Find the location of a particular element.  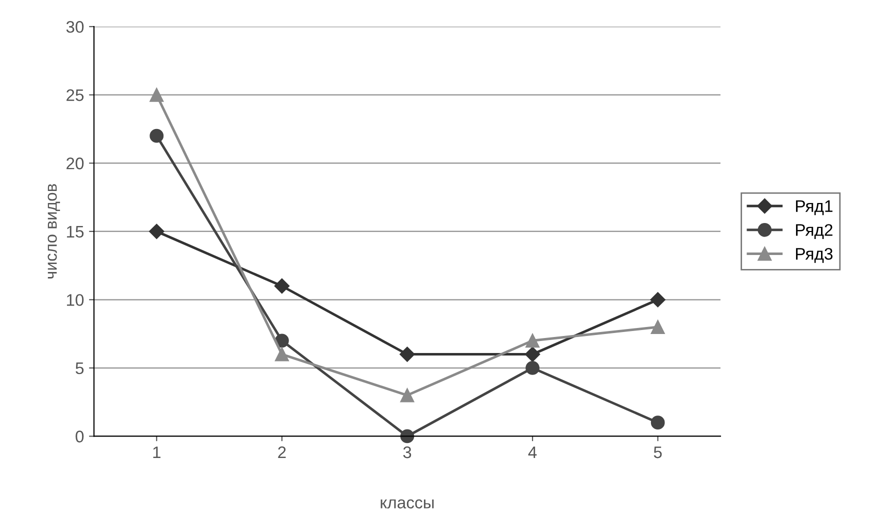

legend-label: Ряд2 is located at coordinates (814, 232).